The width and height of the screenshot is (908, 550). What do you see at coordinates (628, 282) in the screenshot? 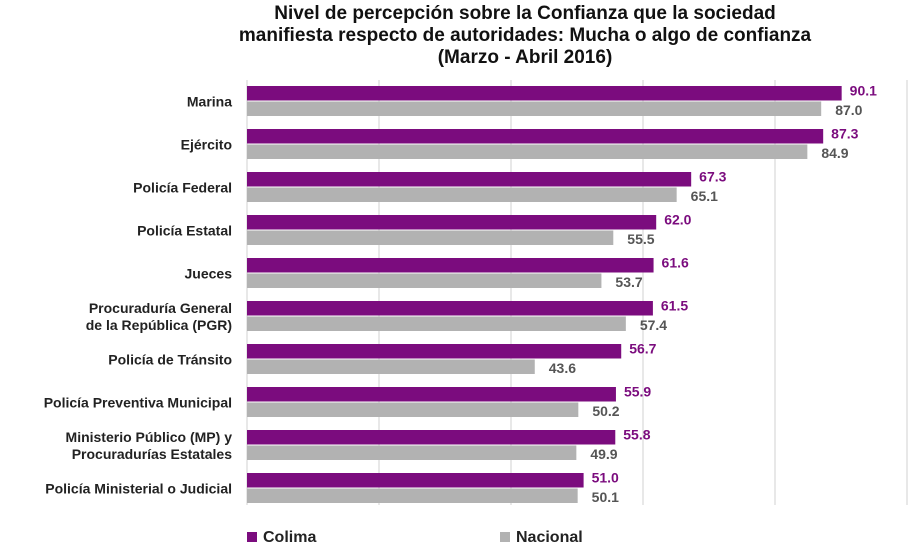
I see `value-label: 53.7` at bounding box center [628, 282].